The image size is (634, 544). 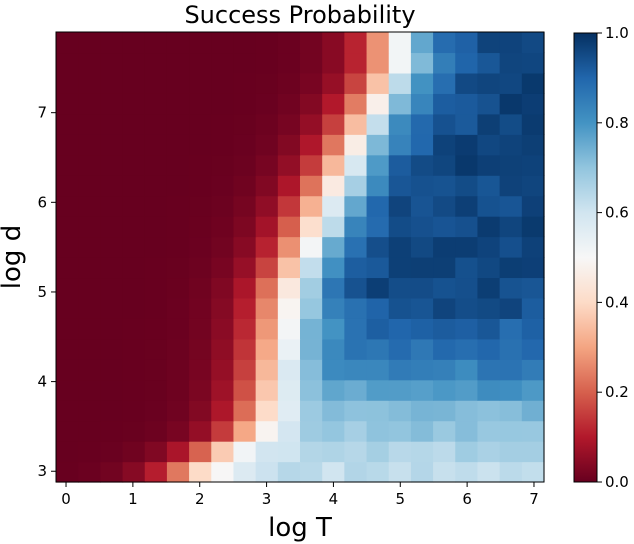 What do you see at coordinates (617, 123) in the screenshot?
I see `colorbar-tick-label: 0.8` at bounding box center [617, 123].